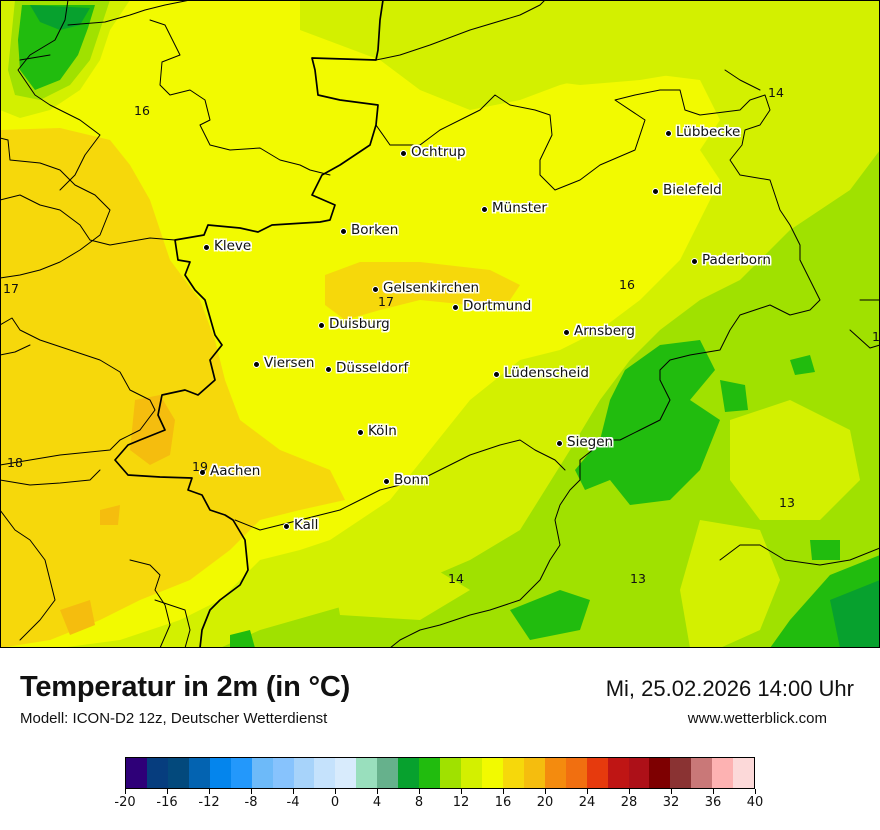 The image size is (880, 830). What do you see at coordinates (545, 802) in the screenshot?
I see `colorbar-tick-label: 20` at bounding box center [545, 802].